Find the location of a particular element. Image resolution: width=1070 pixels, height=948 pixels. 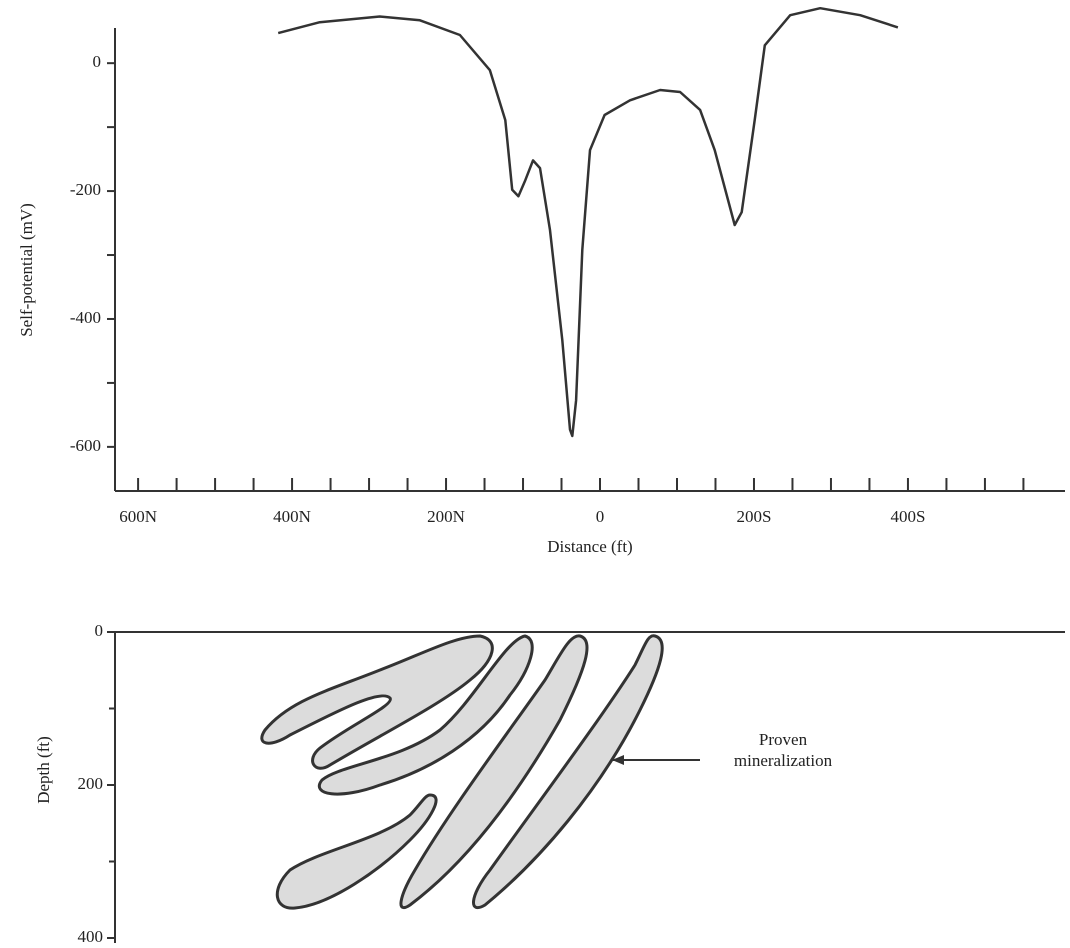

depth-tick-label: 200 is located at coordinates (91, 783).